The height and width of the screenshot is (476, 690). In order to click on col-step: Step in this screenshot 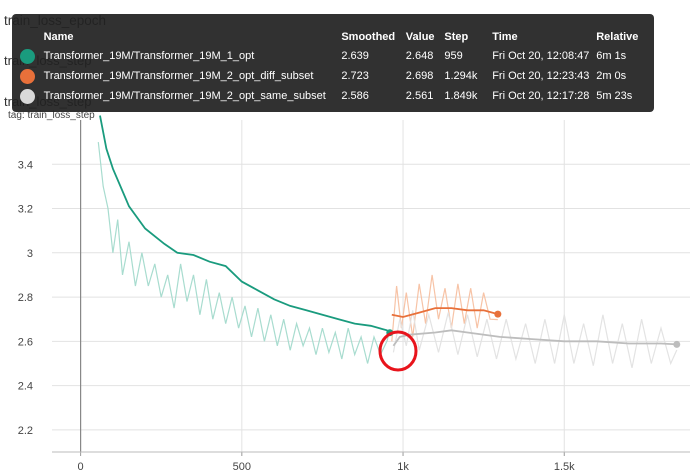, I will do `click(456, 37)`.